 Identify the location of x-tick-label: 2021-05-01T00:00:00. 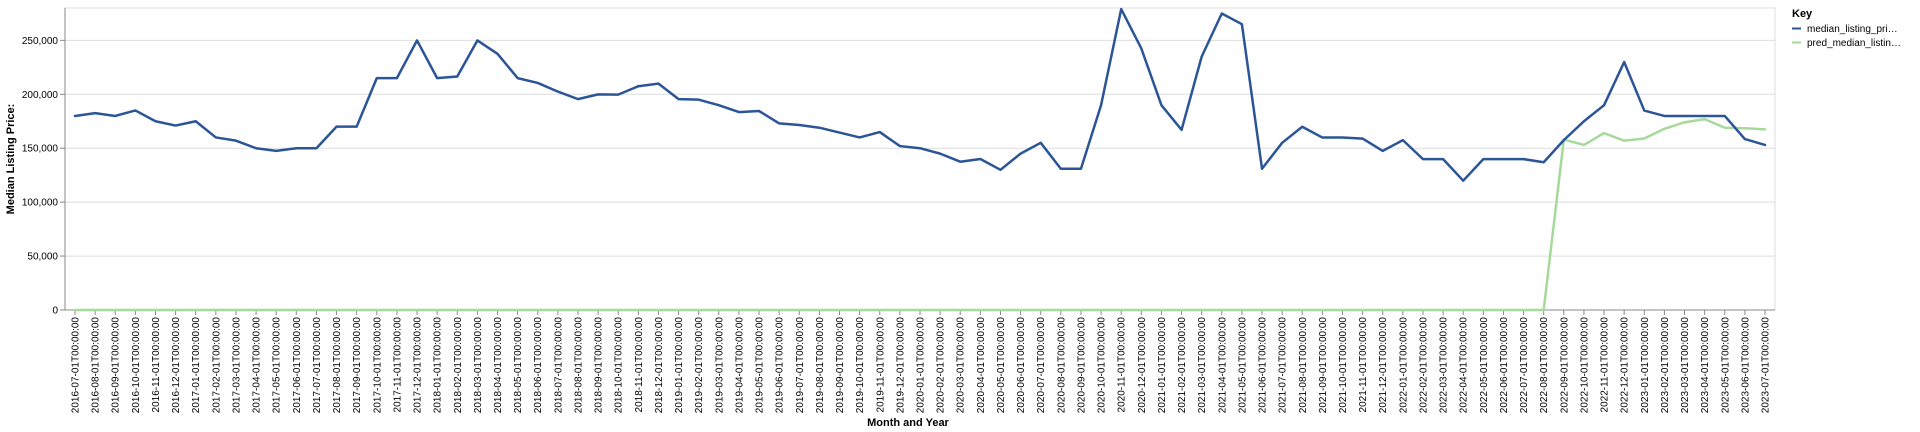
(1242, 365).